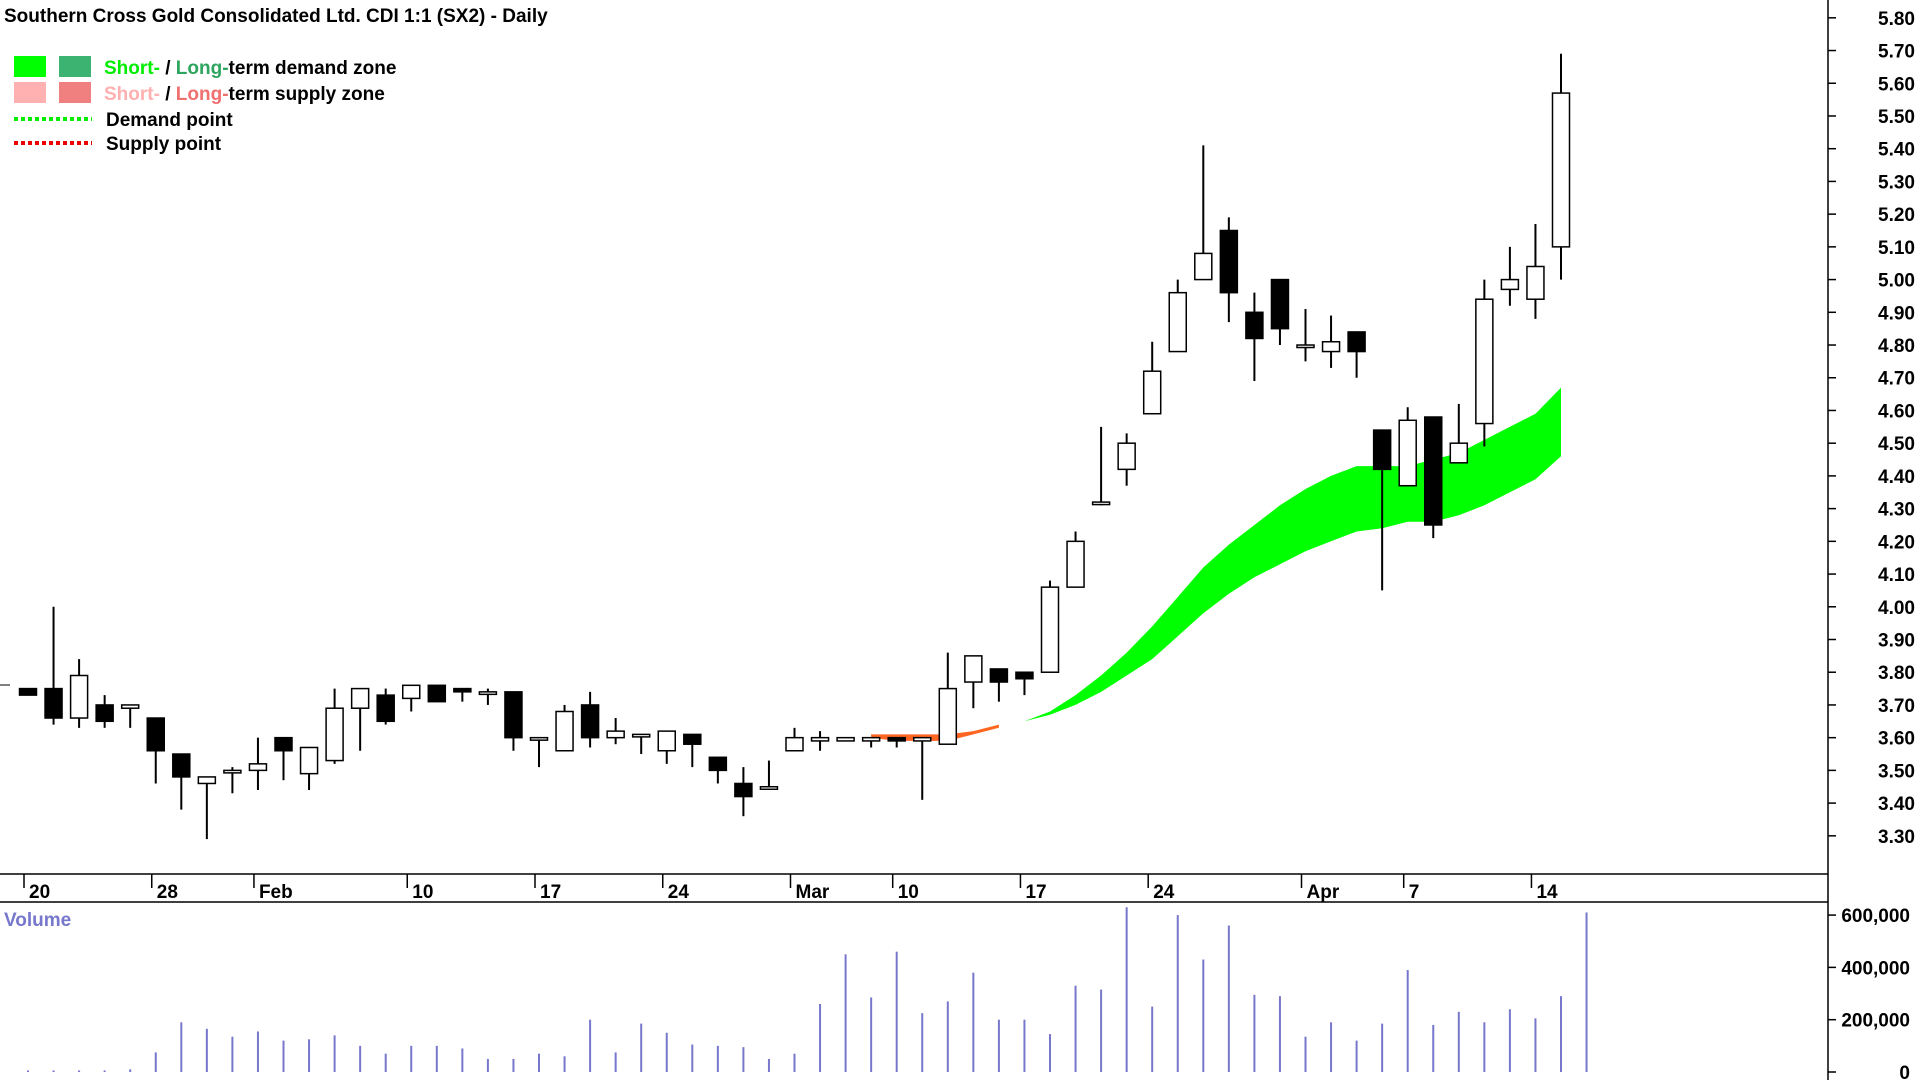 The height and width of the screenshot is (1080, 1920). What do you see at coordinates (1896, 641) in the screenshot?
I see `price-tick-label: 3.90` at bounding box center [1896, 641].